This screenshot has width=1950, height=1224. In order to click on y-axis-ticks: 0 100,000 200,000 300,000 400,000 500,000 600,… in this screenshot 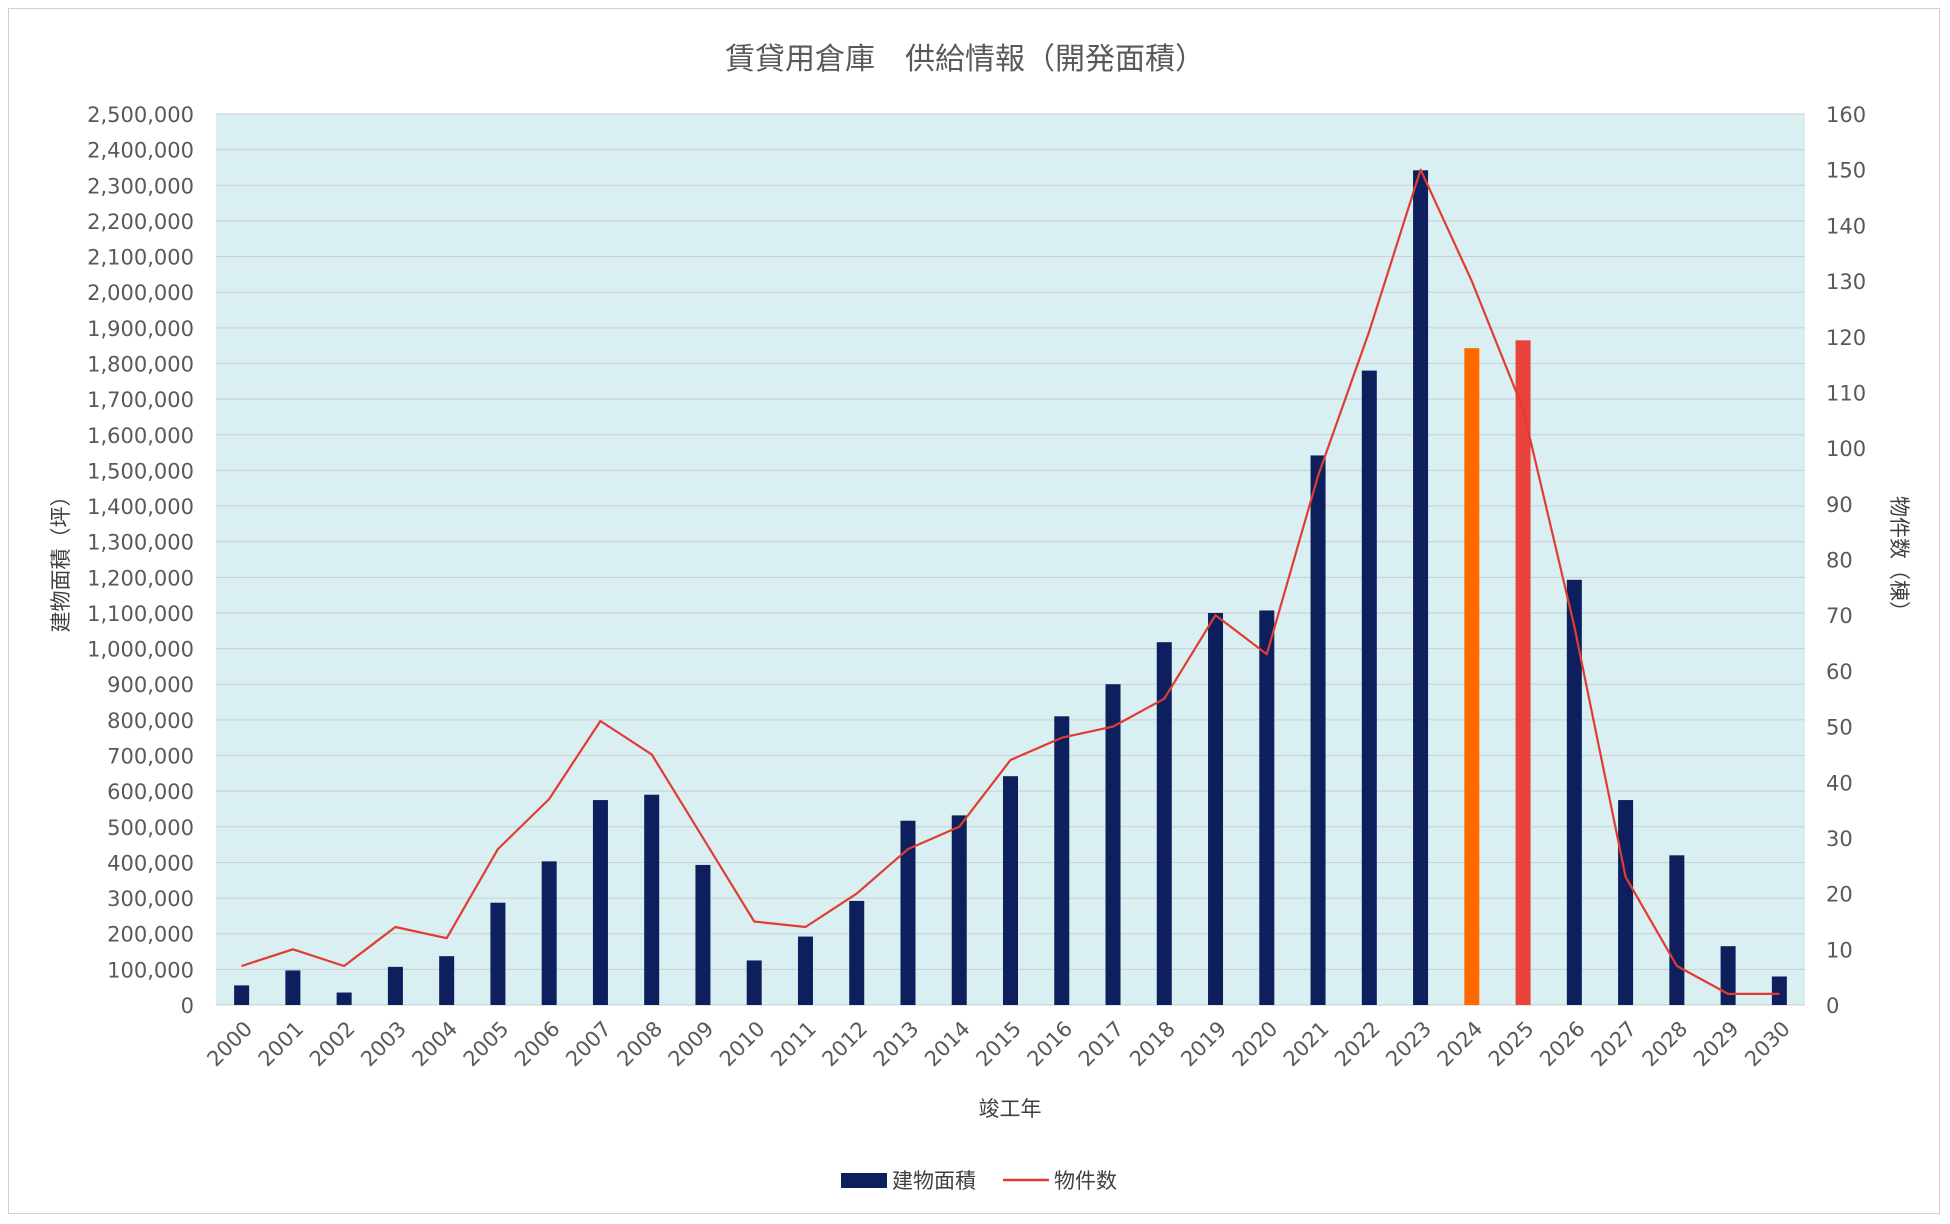, I will do `click(140, 560)`.